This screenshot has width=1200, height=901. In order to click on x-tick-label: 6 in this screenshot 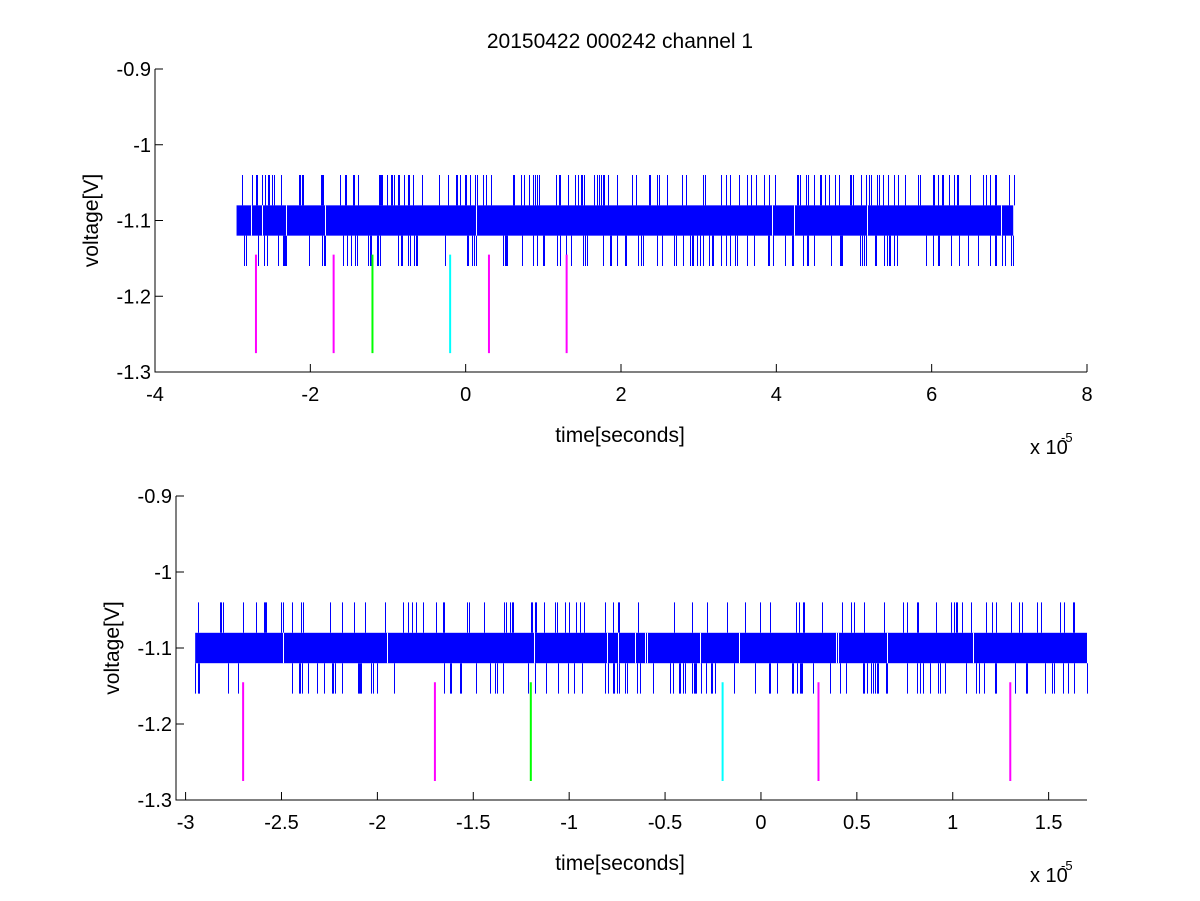, I will do `click(931, 395)`.